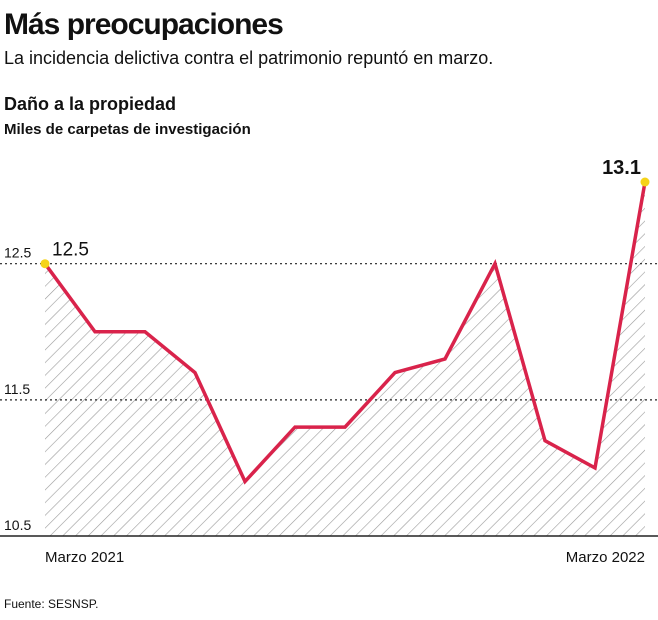 The image size is (658, 620). Describe the element at coordinates (90, 104) in the screenshot. I see `chart-heading: Daño a la propiedad` at that location.